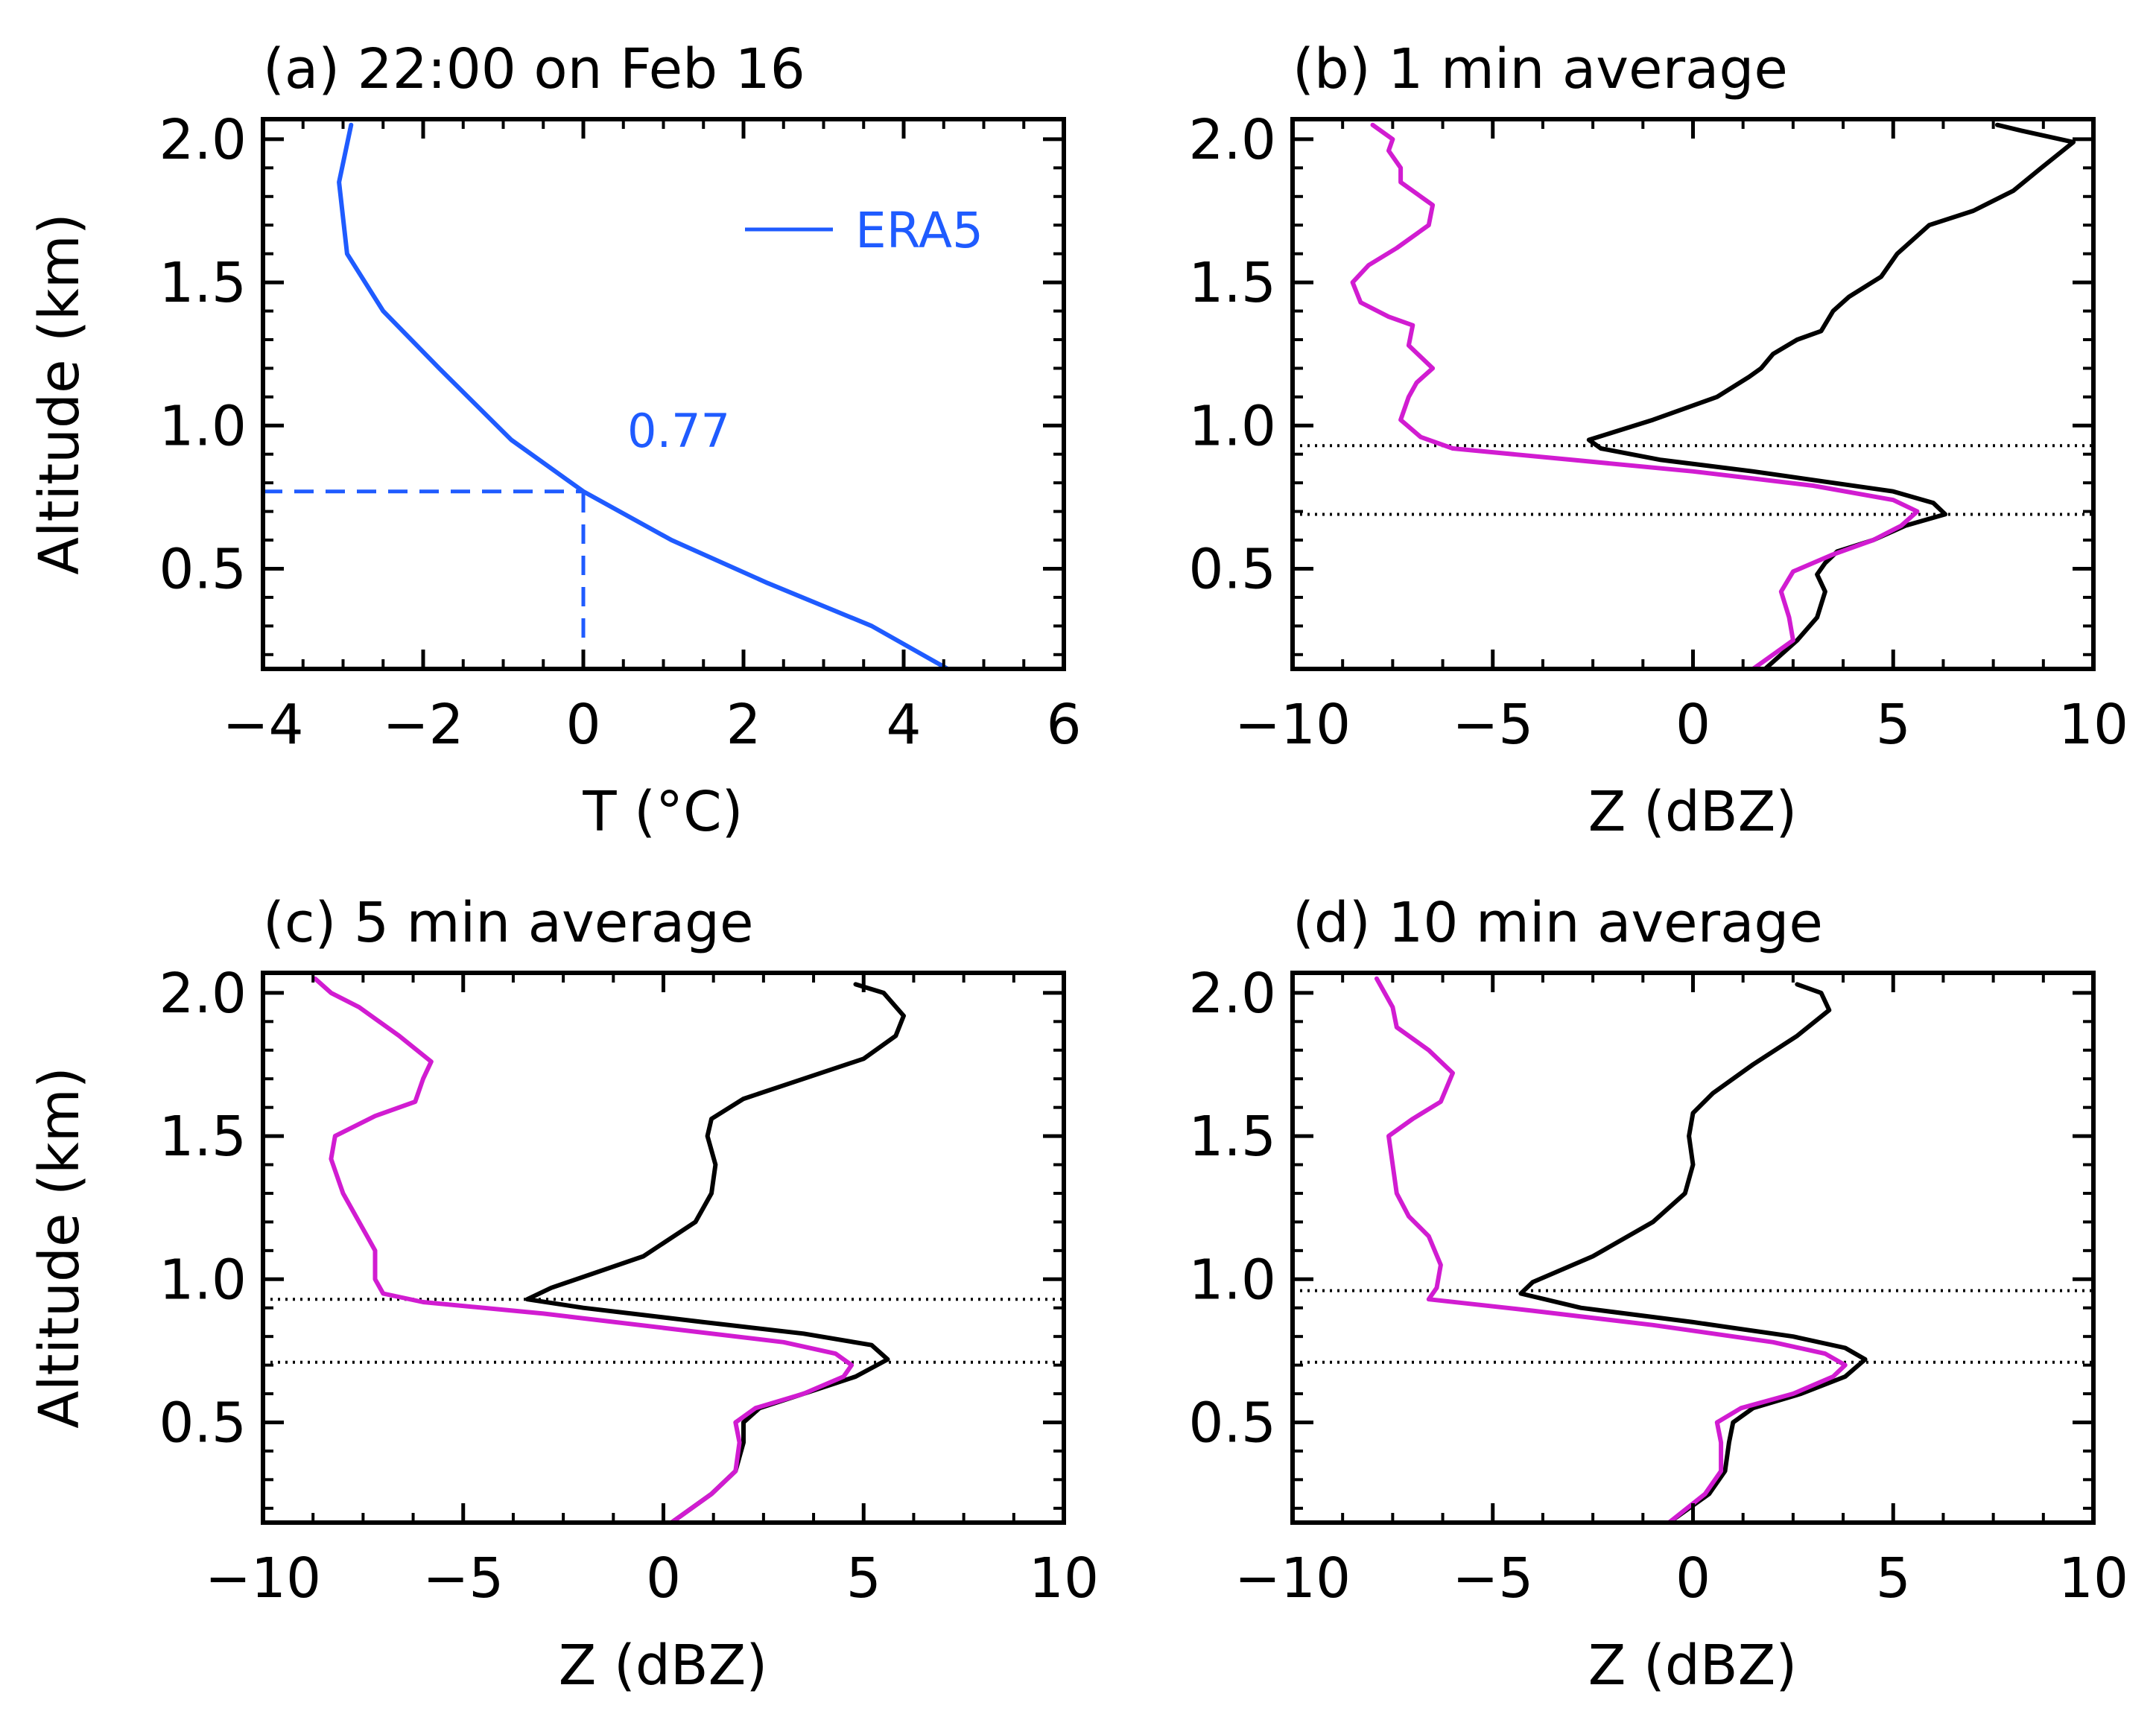  What do you see at coordinates (1064, 725) in the screenshot?
I see `x-tick-label: 6` at bounding box center [1064, 725].